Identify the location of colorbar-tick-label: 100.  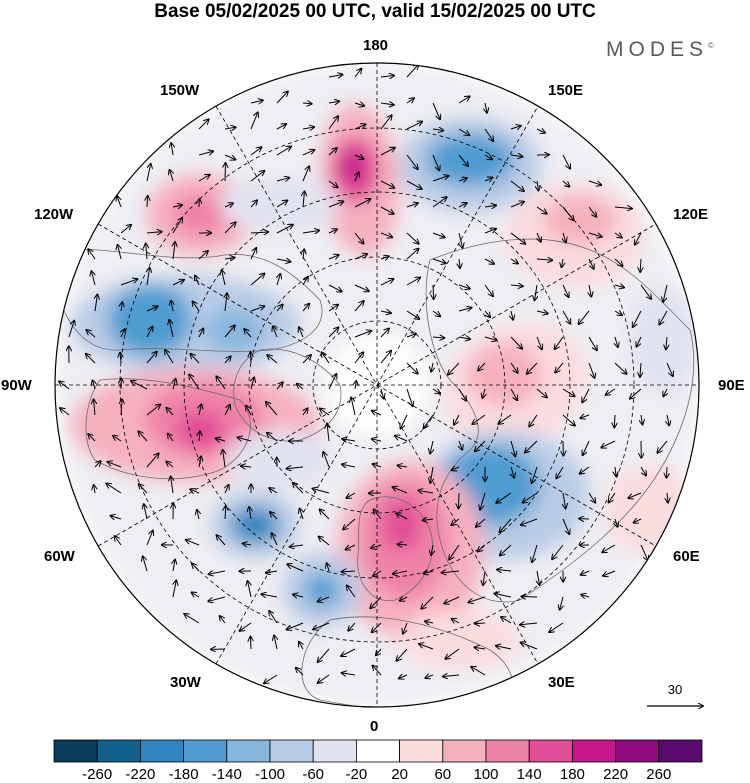
(486, 774).